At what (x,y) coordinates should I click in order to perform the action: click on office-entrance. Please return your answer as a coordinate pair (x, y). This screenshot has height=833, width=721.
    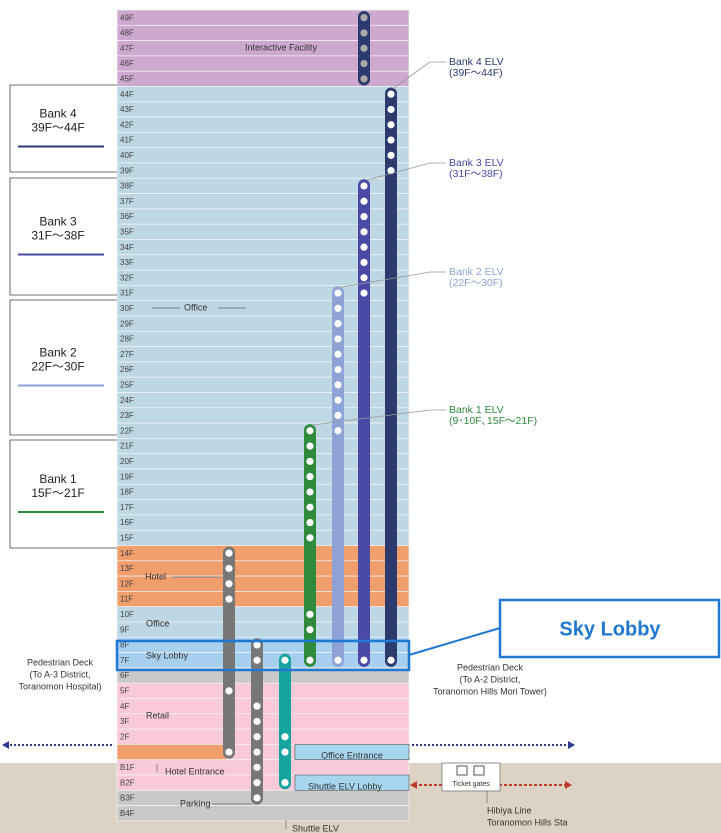
    Looking at the image, I should click on (352, 752).